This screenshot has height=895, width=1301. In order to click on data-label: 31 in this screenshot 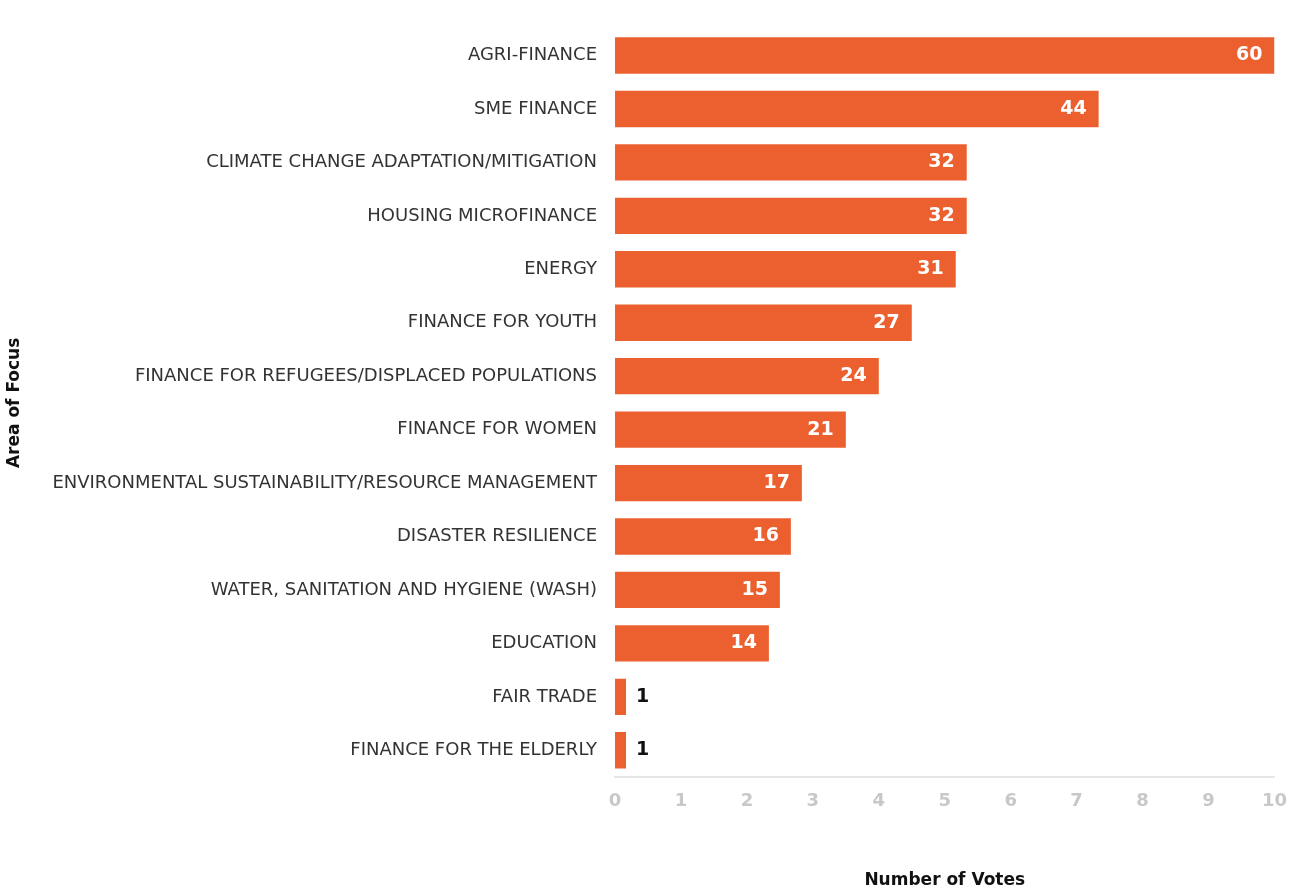, I will do `click(930, 267)`.